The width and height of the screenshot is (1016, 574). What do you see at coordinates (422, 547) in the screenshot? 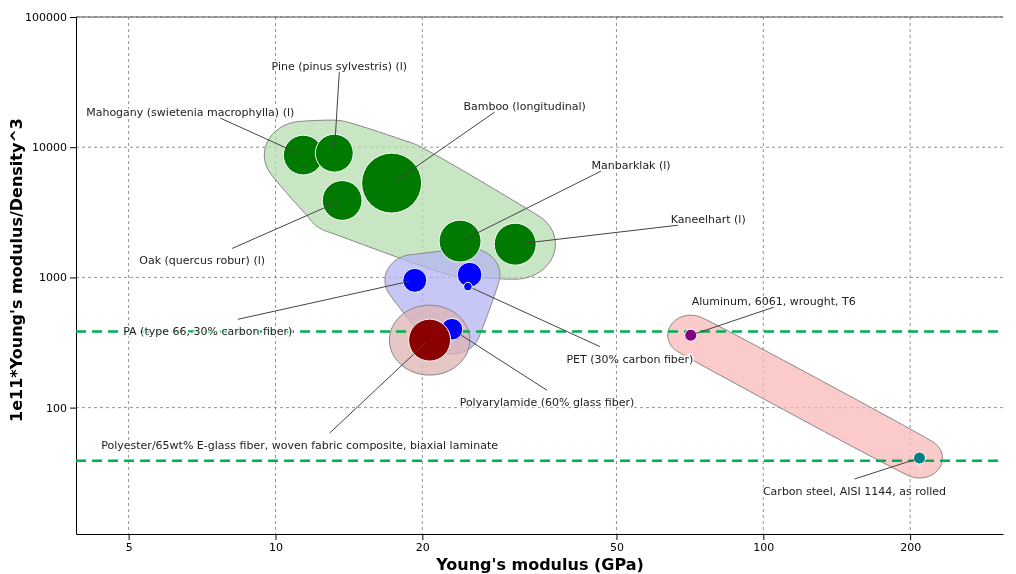
I see `x-tick-label: 20` at bounding box center [422, 547].